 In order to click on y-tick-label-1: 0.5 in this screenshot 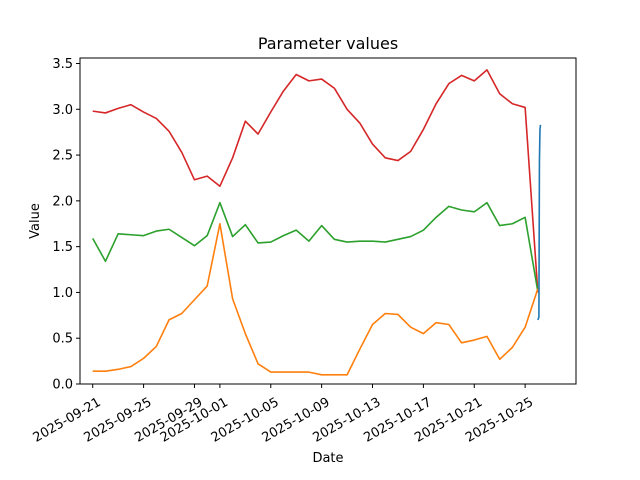, I will do `click(62, 339)`.